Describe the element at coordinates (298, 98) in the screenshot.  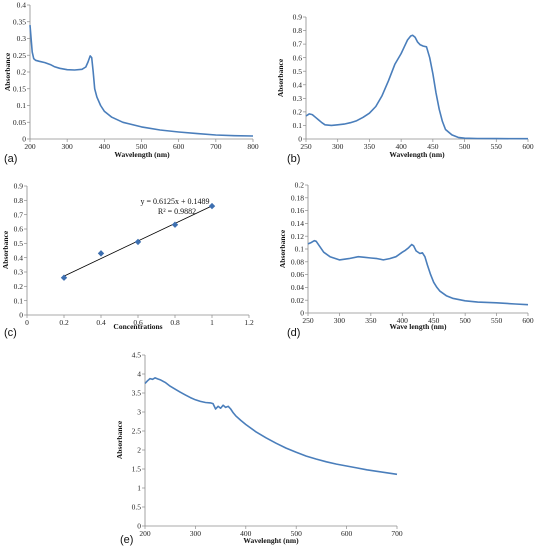
I see `y-tick-label: 0.3` at that location.